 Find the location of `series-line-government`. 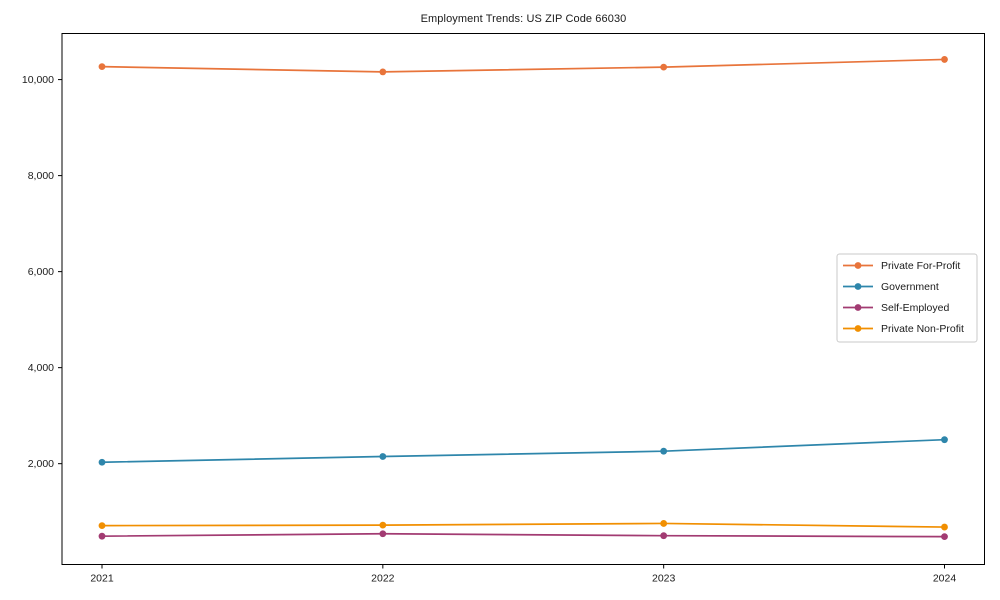

series-line-government is located at coordinates (523, 451).